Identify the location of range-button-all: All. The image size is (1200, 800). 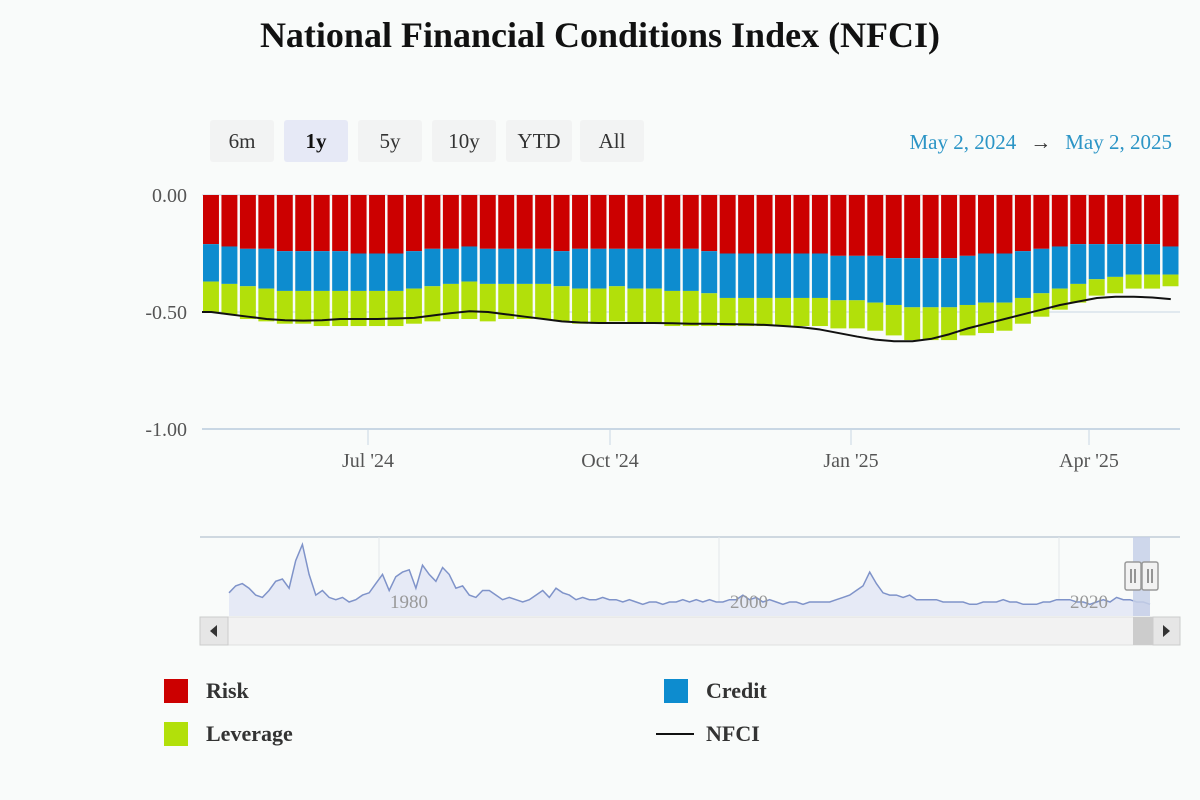
(612, 141).